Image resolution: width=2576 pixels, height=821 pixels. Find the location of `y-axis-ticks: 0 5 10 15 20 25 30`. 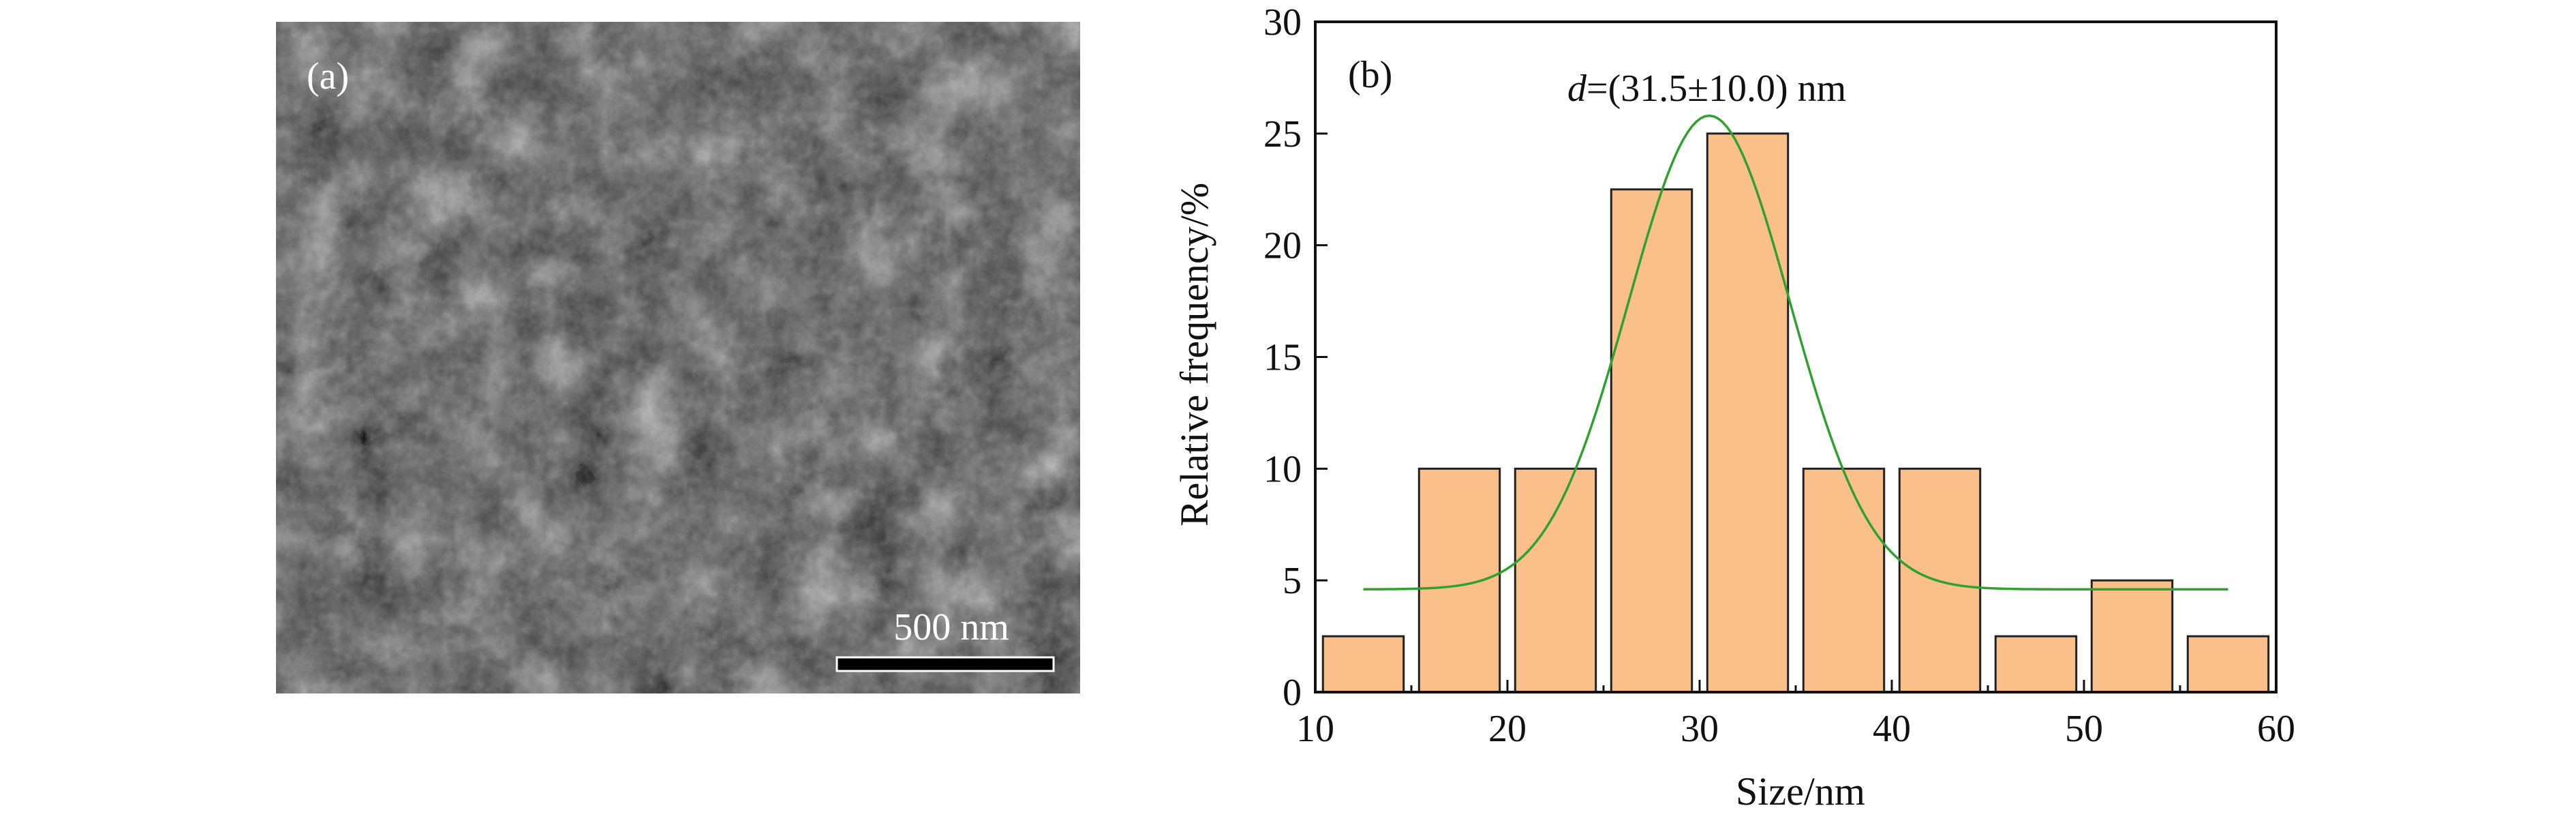

y-axis-ticks: 0 5 10 15 20 25 30 is located at coordinates (1295, 358).